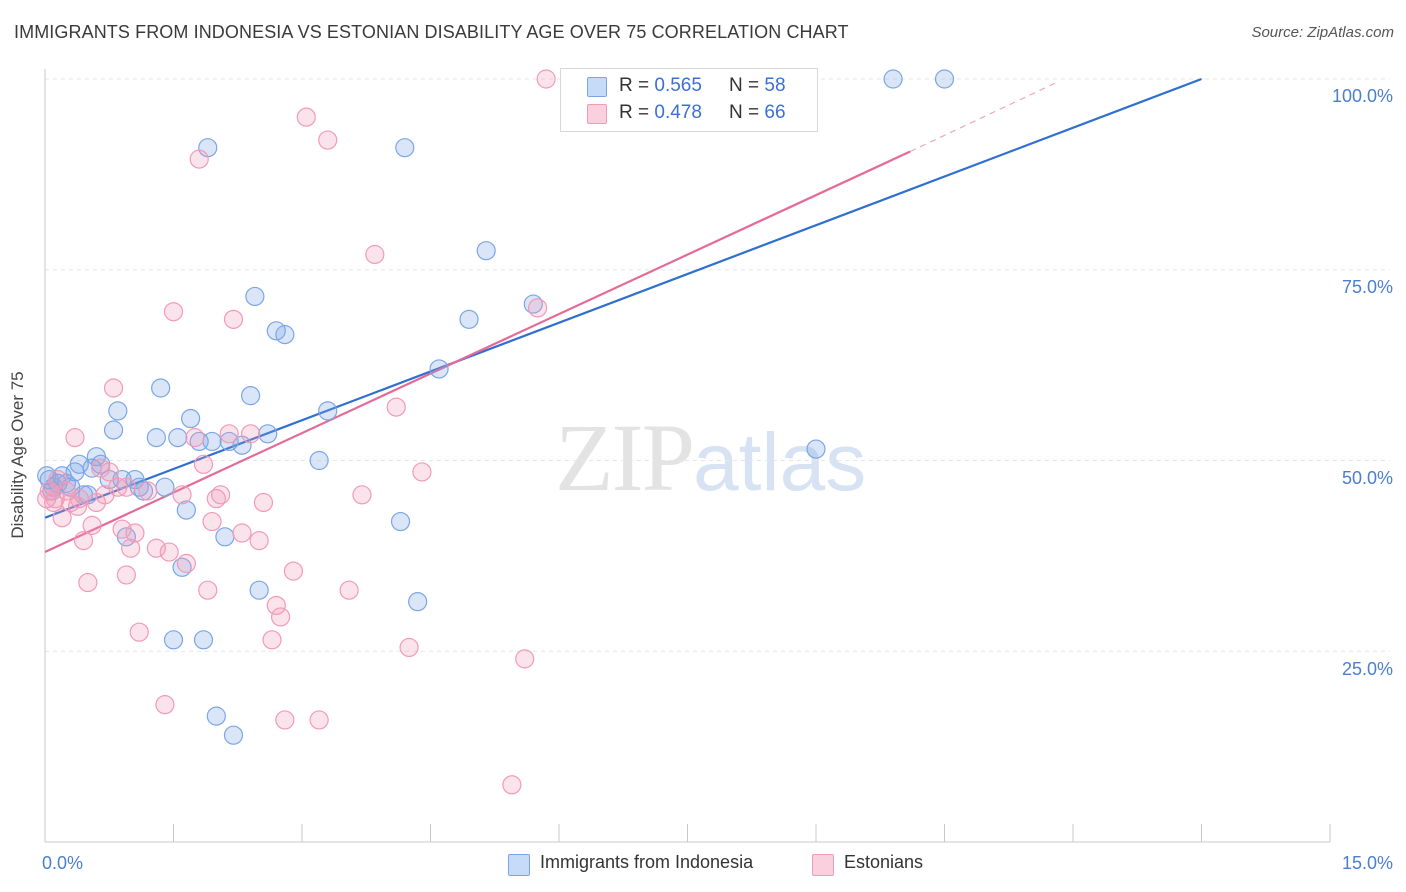 The height and width of the screenshot is (892, 1406). I want to click on watermark-zip: ZIP, so click(625, 457).